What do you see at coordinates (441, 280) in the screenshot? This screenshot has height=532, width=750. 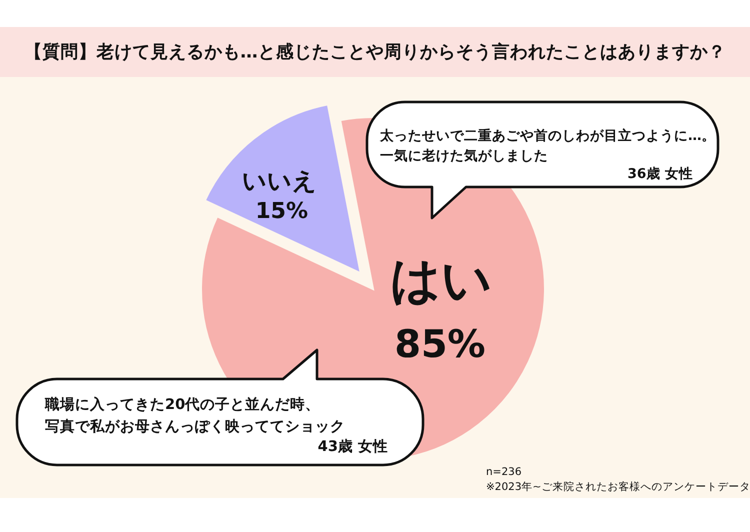 I see `slice-label: はい` at bounding box center [441, 280].